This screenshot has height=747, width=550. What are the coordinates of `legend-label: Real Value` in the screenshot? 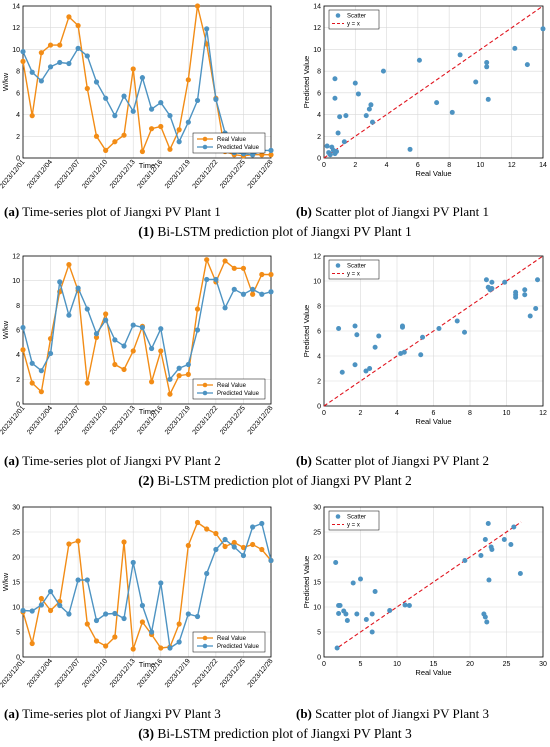 It's located at (232, 140).